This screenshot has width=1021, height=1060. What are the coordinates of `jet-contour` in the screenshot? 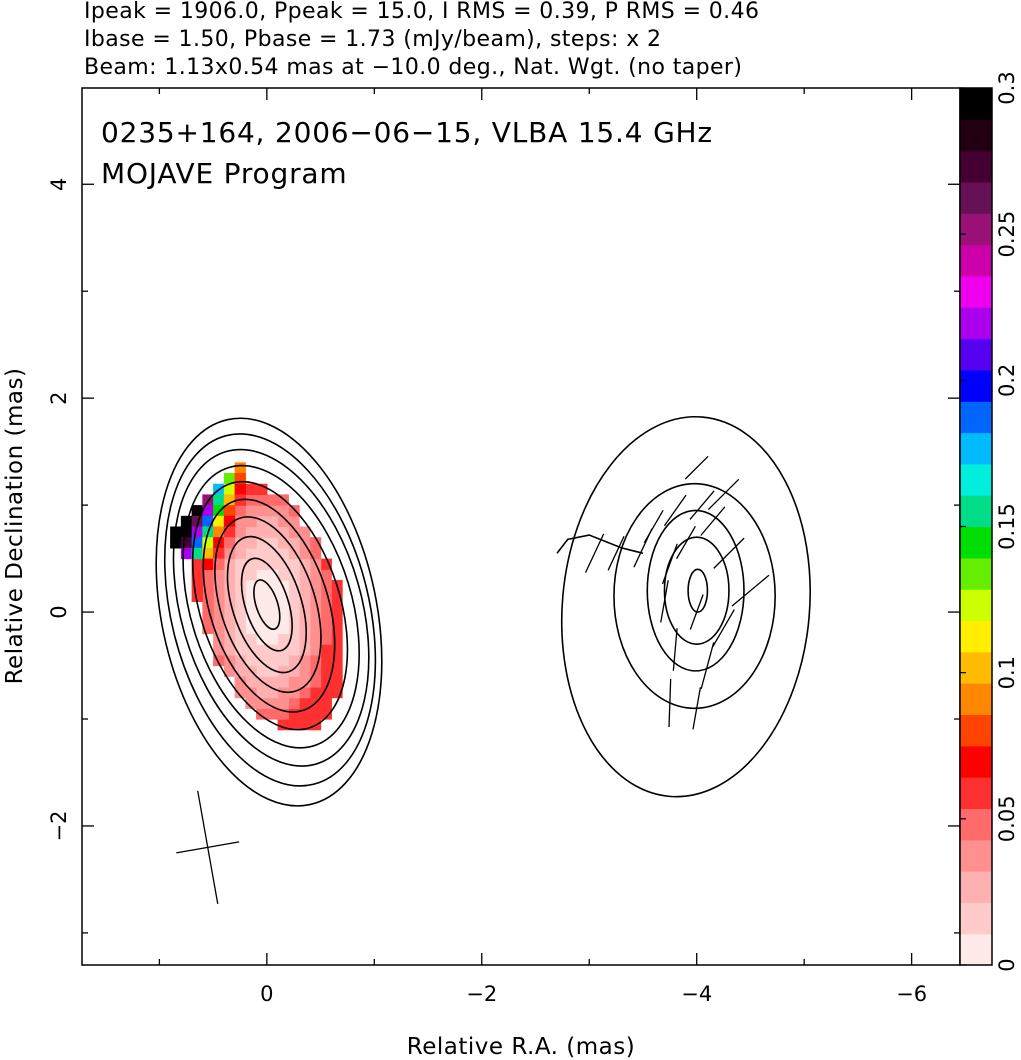 It's located at (685, 606).